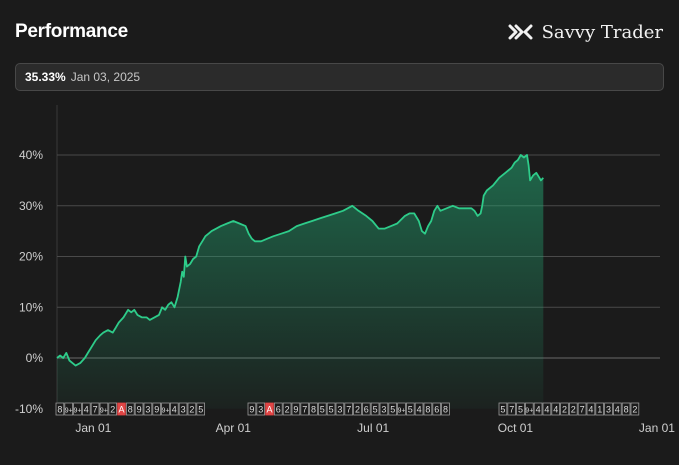  What do you see at coordinates (520, 32) in the screenshot?
I see `savvy-trader-logo-icon` at bounding box center [520, 32].